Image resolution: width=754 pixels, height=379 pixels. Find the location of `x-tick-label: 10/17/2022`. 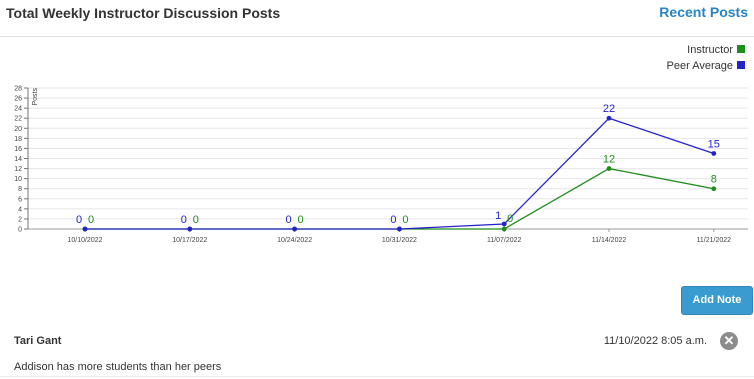

x-tick-label: 10/17/2022 is located at coordinates (189, 240).